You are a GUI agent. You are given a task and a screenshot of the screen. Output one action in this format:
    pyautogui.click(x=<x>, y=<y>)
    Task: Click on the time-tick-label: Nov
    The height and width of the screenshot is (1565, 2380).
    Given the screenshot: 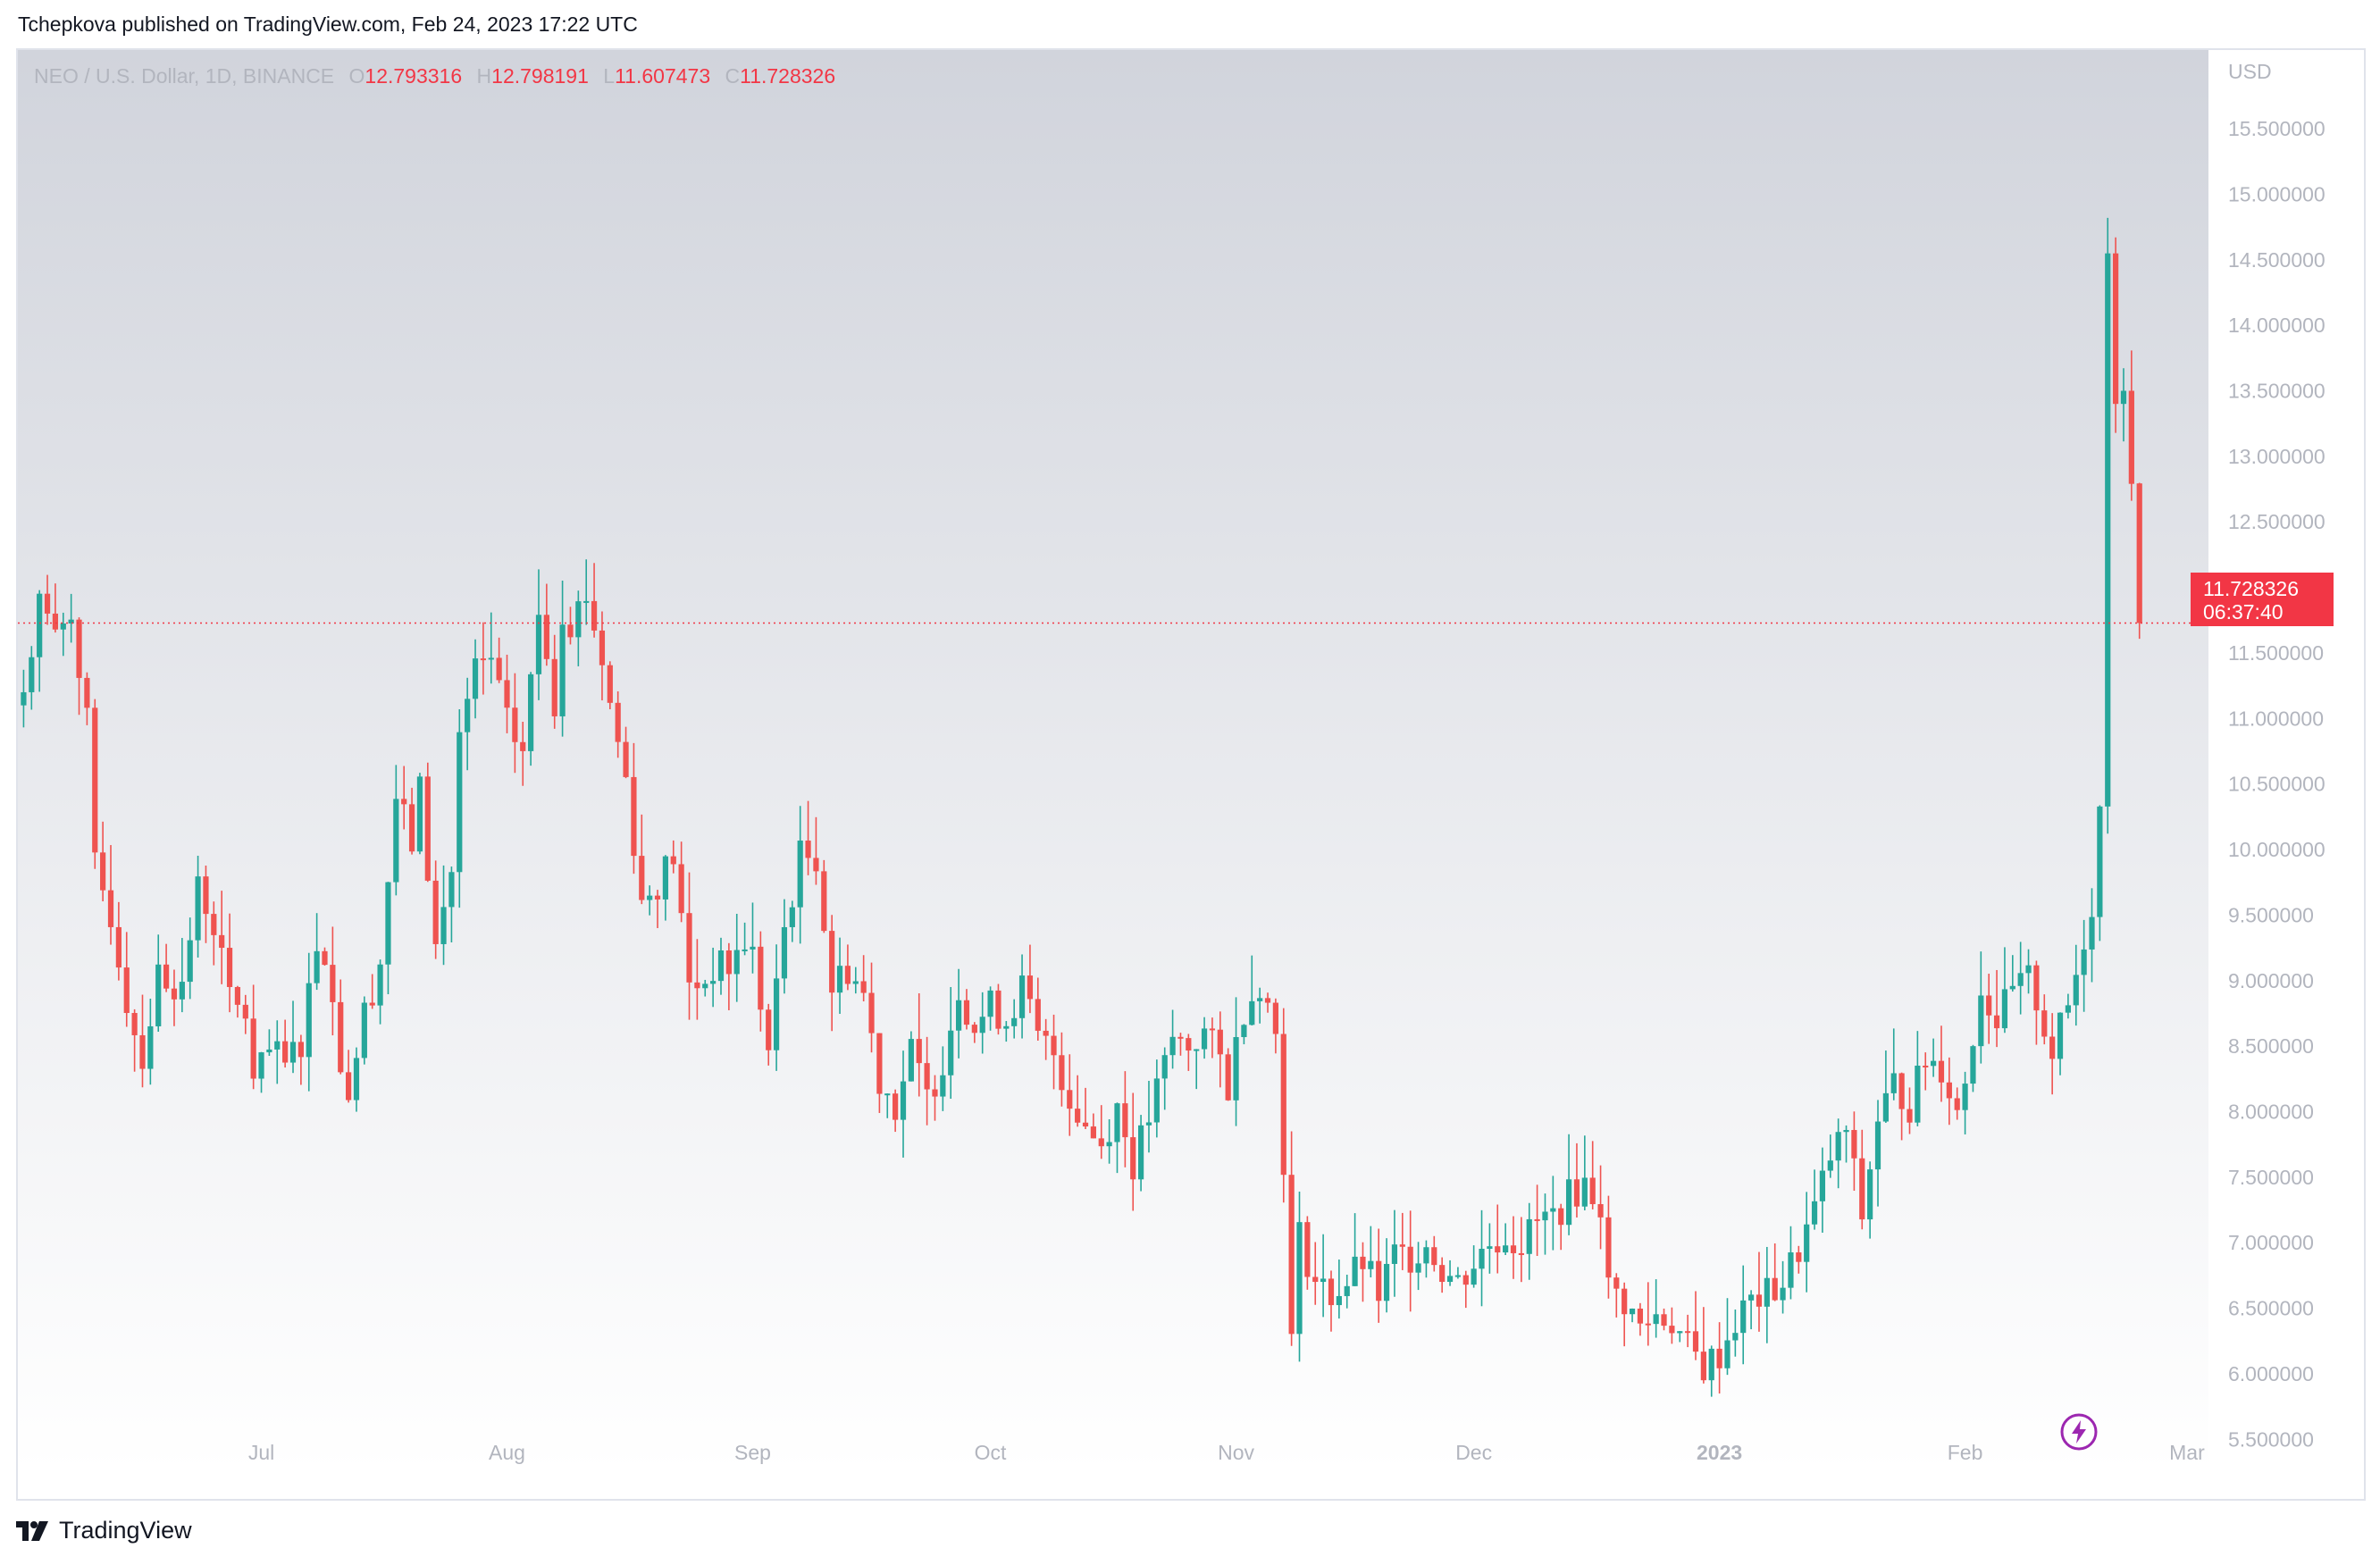 What is the action you would take?
    pyautogui.click(x=1236, y=1452)
    